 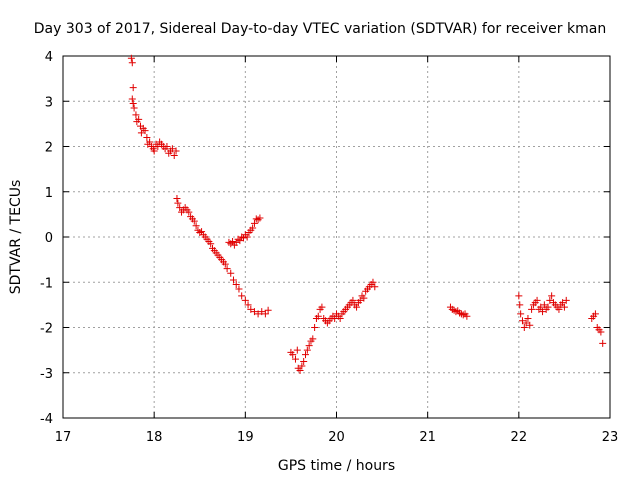 What do you see at coordinates (49, 148) in the screenshot?
I see `y-tick-label: 2` at bounding box center [49, 148].